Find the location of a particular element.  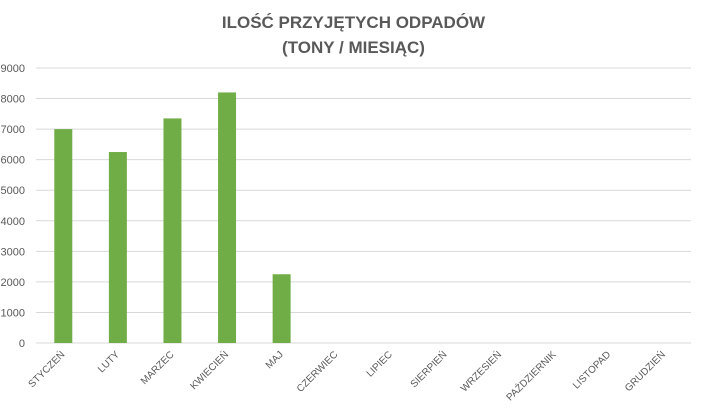

y-tick-label: 8000 is located at coordinates (13, 100).